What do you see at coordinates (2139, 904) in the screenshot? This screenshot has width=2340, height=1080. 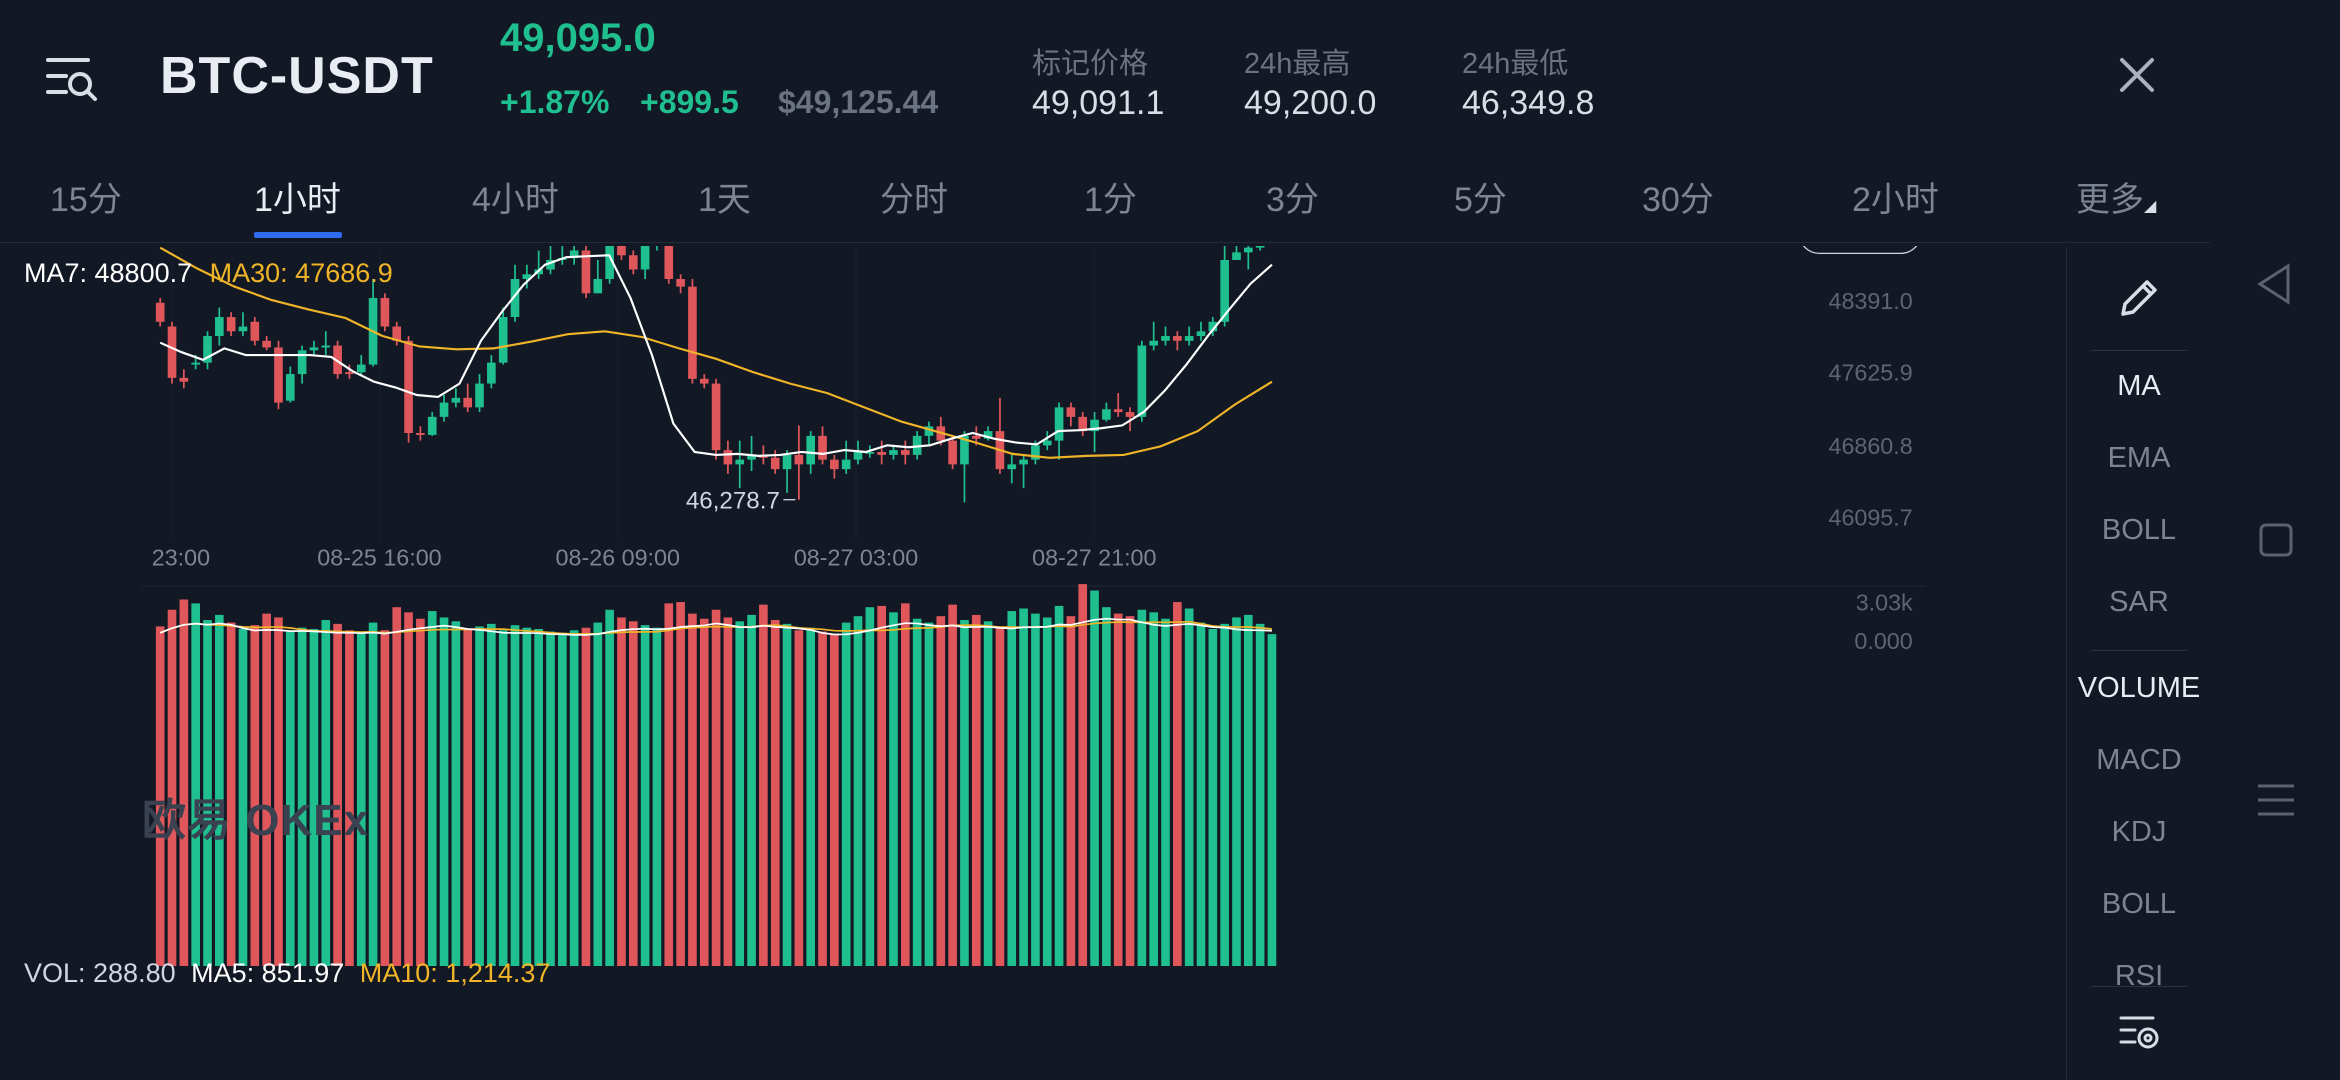 I see `indicator-boll-sub: BOLL` at bounding box center [2139, 904].